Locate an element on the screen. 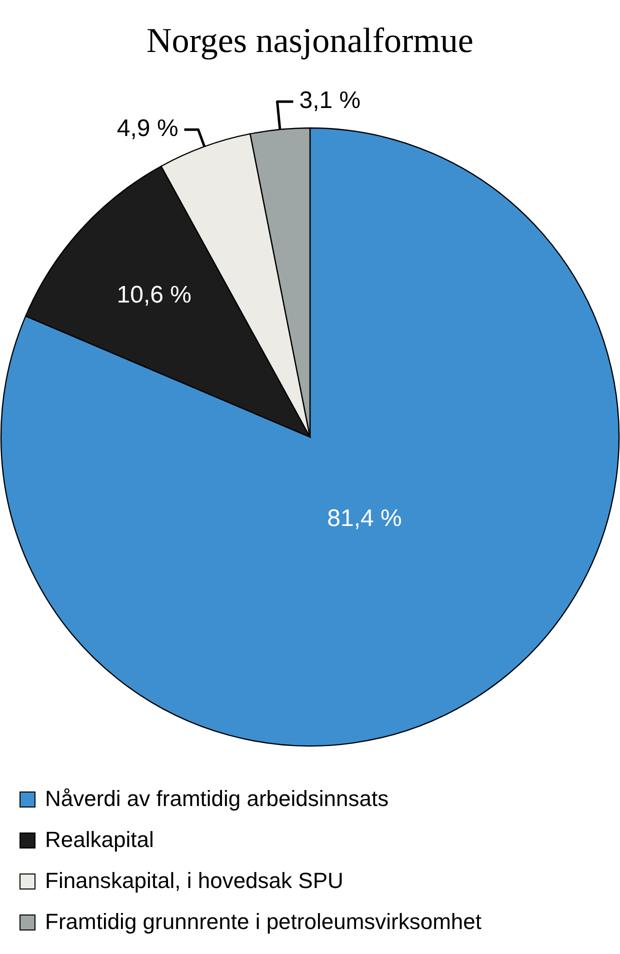  data-label: 3,1 % is located at coordinates (330, 100).